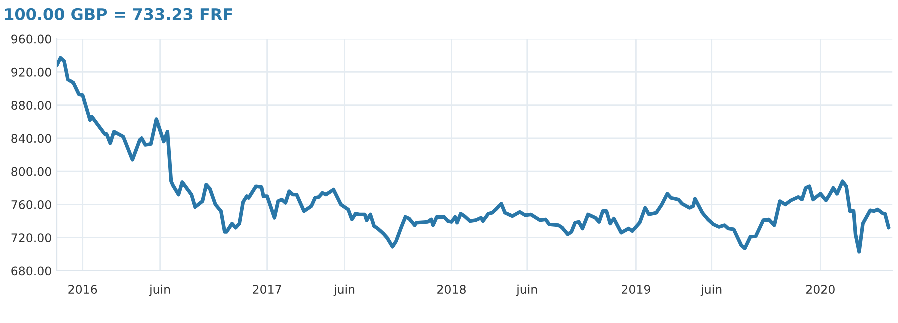 This screenshot has height=323, width=898. I want to click on x-tick-label: 2017, so click(267, 289).